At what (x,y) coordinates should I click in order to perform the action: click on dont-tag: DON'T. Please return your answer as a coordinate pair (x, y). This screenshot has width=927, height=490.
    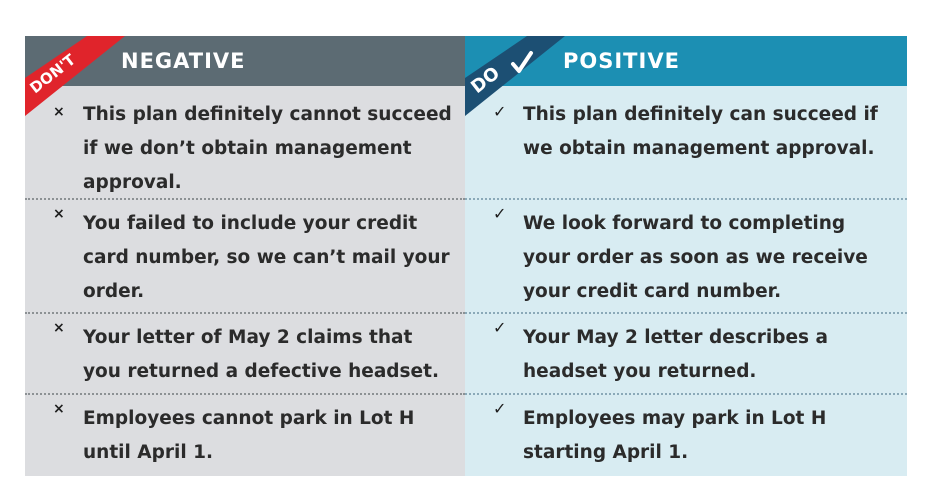
    Looking at the image, I should click on (75, 76).